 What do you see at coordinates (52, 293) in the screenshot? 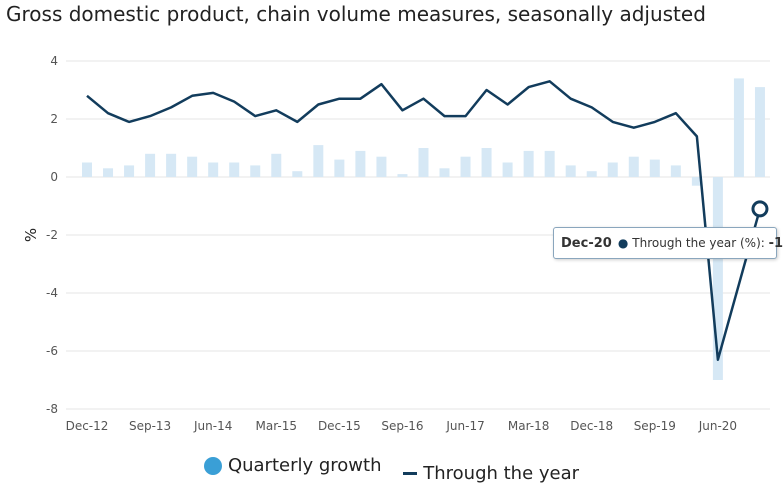
I see `y-tick-label: -4` at bounding box center [52, 293].